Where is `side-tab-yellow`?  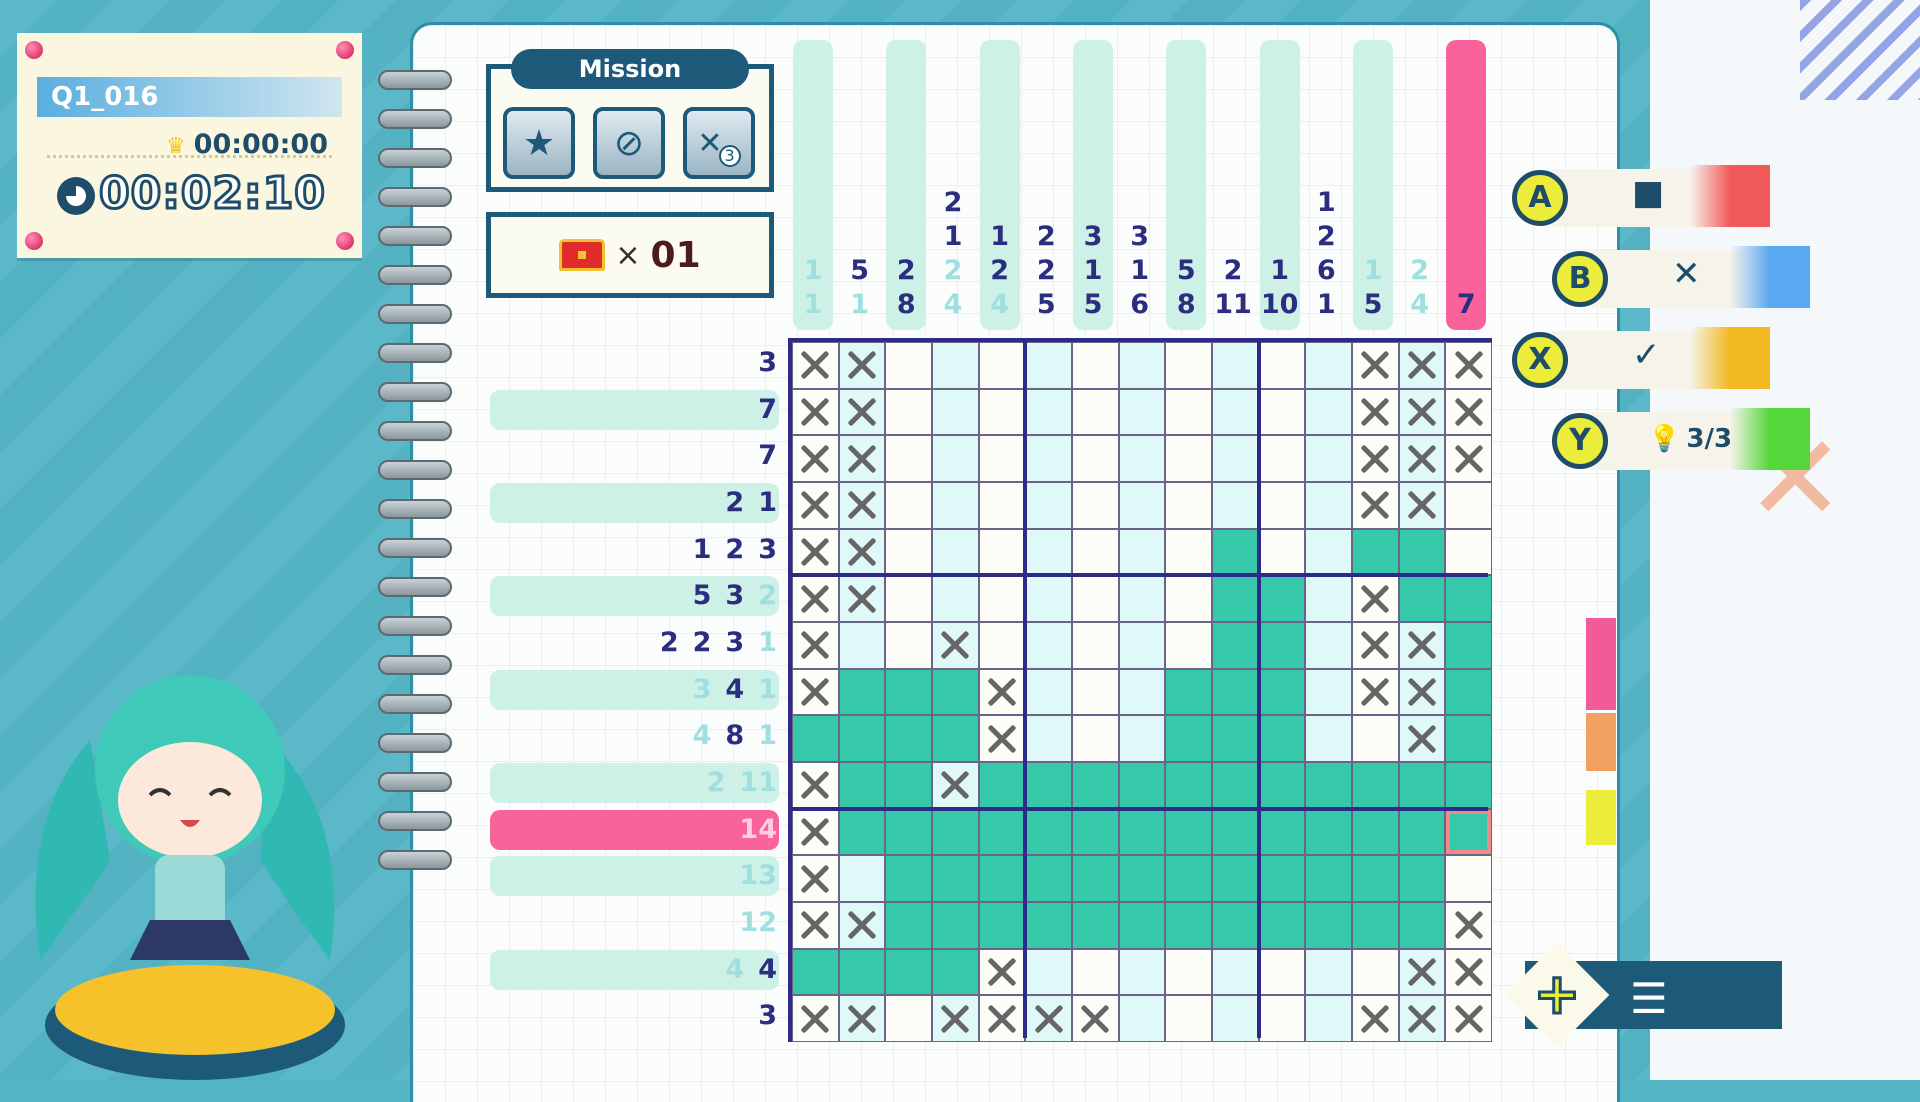
side-tab-yellow is located at coordinates (1601, 817).